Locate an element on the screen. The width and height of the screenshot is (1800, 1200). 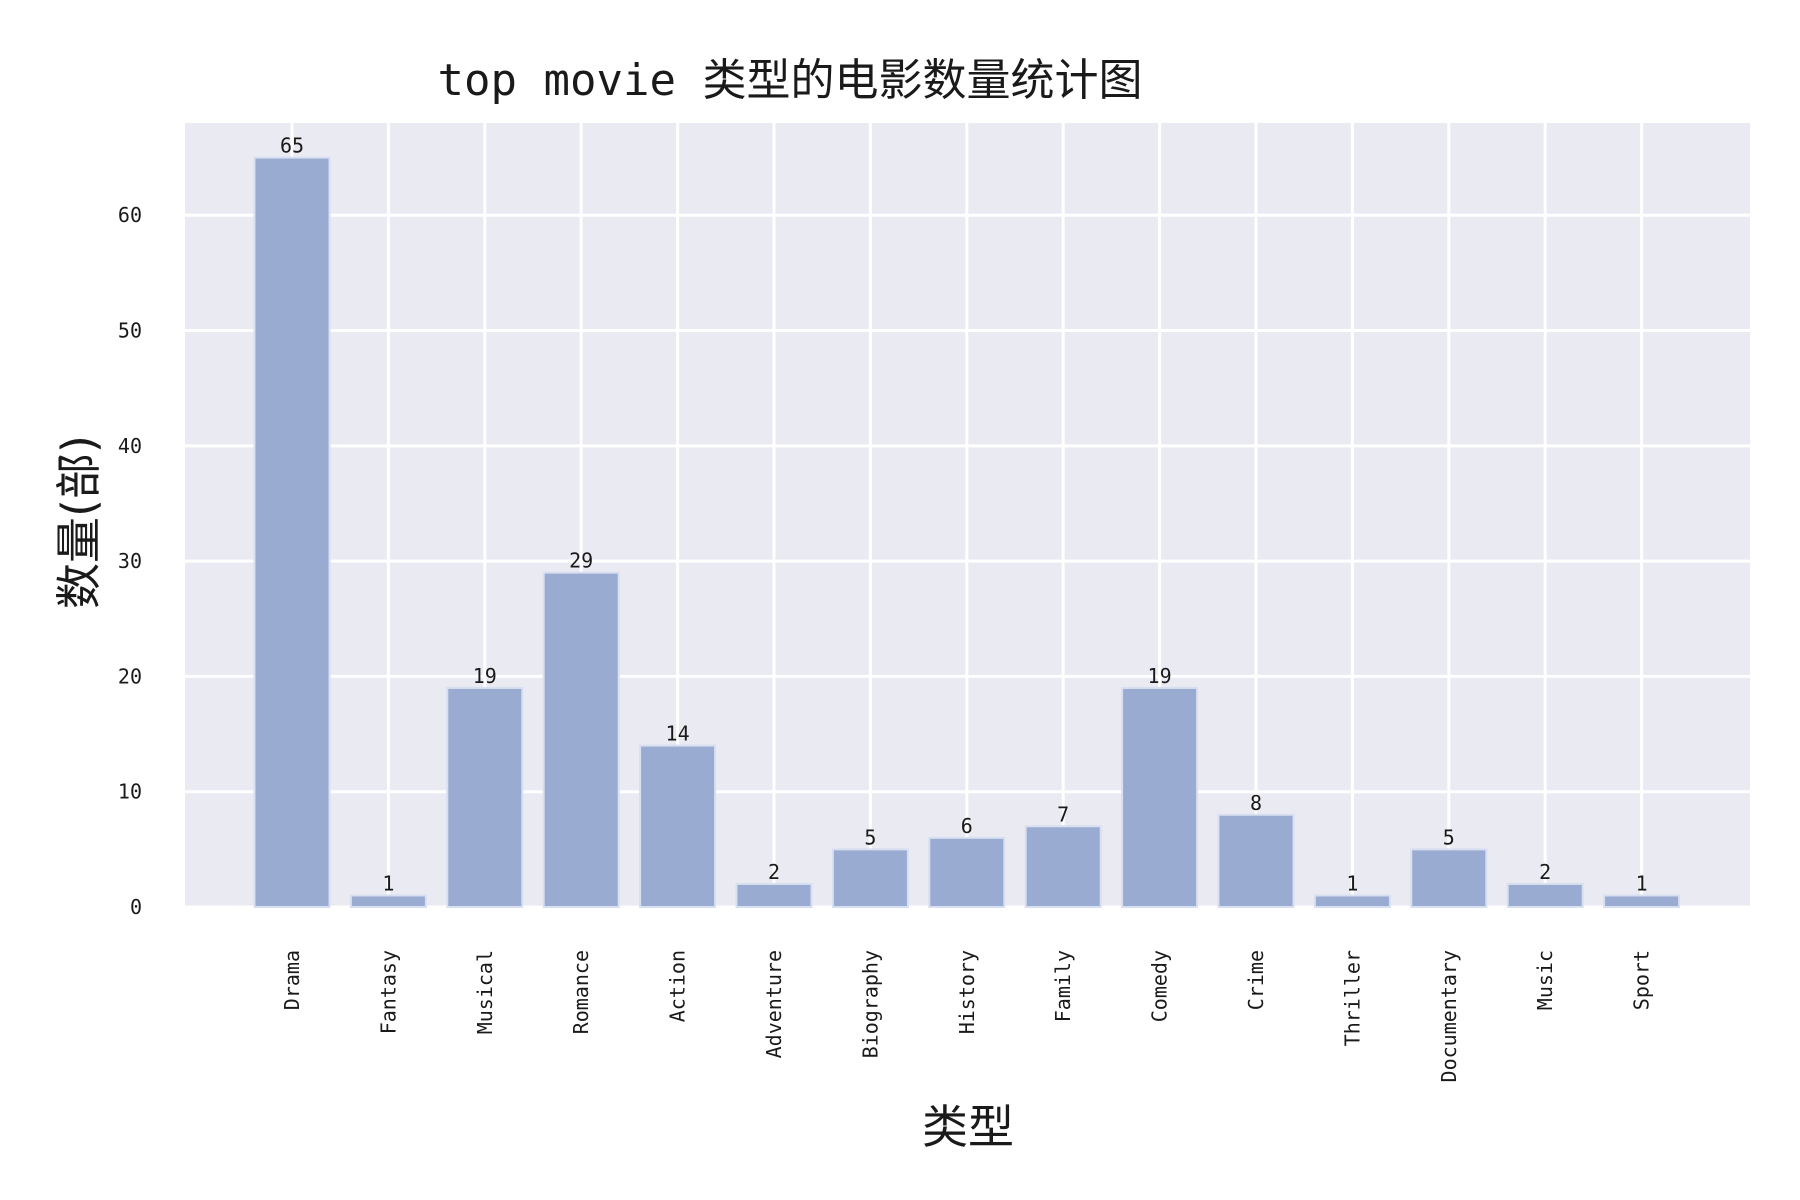
x-tick-label: Music is located at coordinates (1545, 980).